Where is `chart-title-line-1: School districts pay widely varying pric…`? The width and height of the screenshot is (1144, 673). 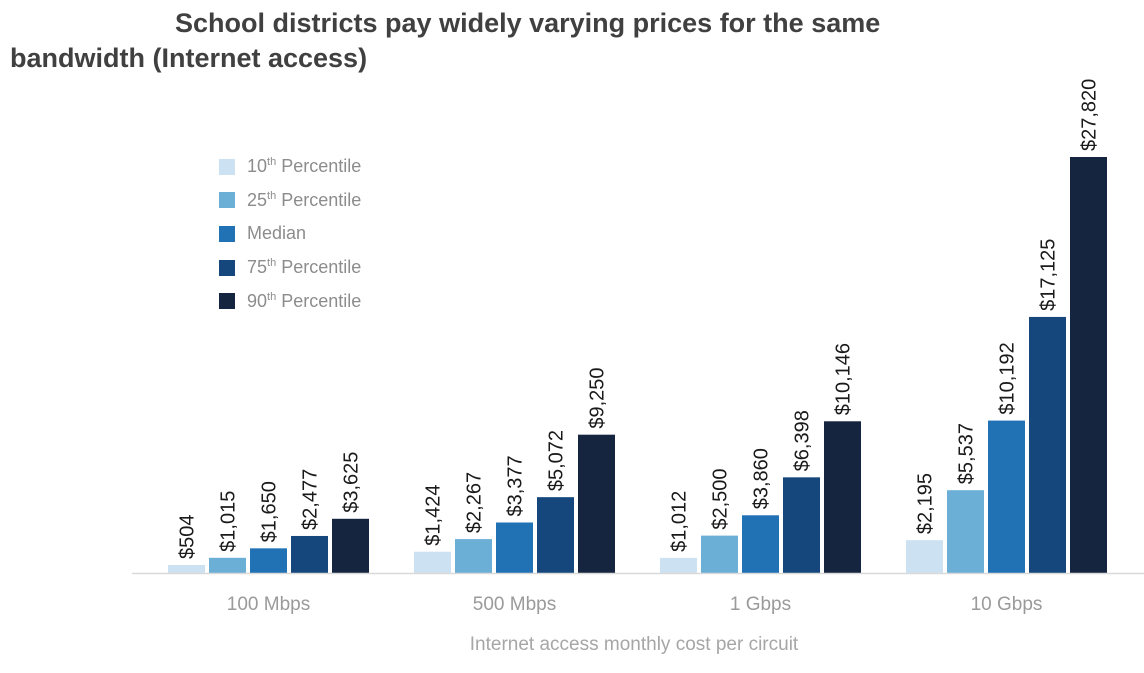
chart-title-line-1: School districts pay widely varying pric… is located at coordinates (528, 23).